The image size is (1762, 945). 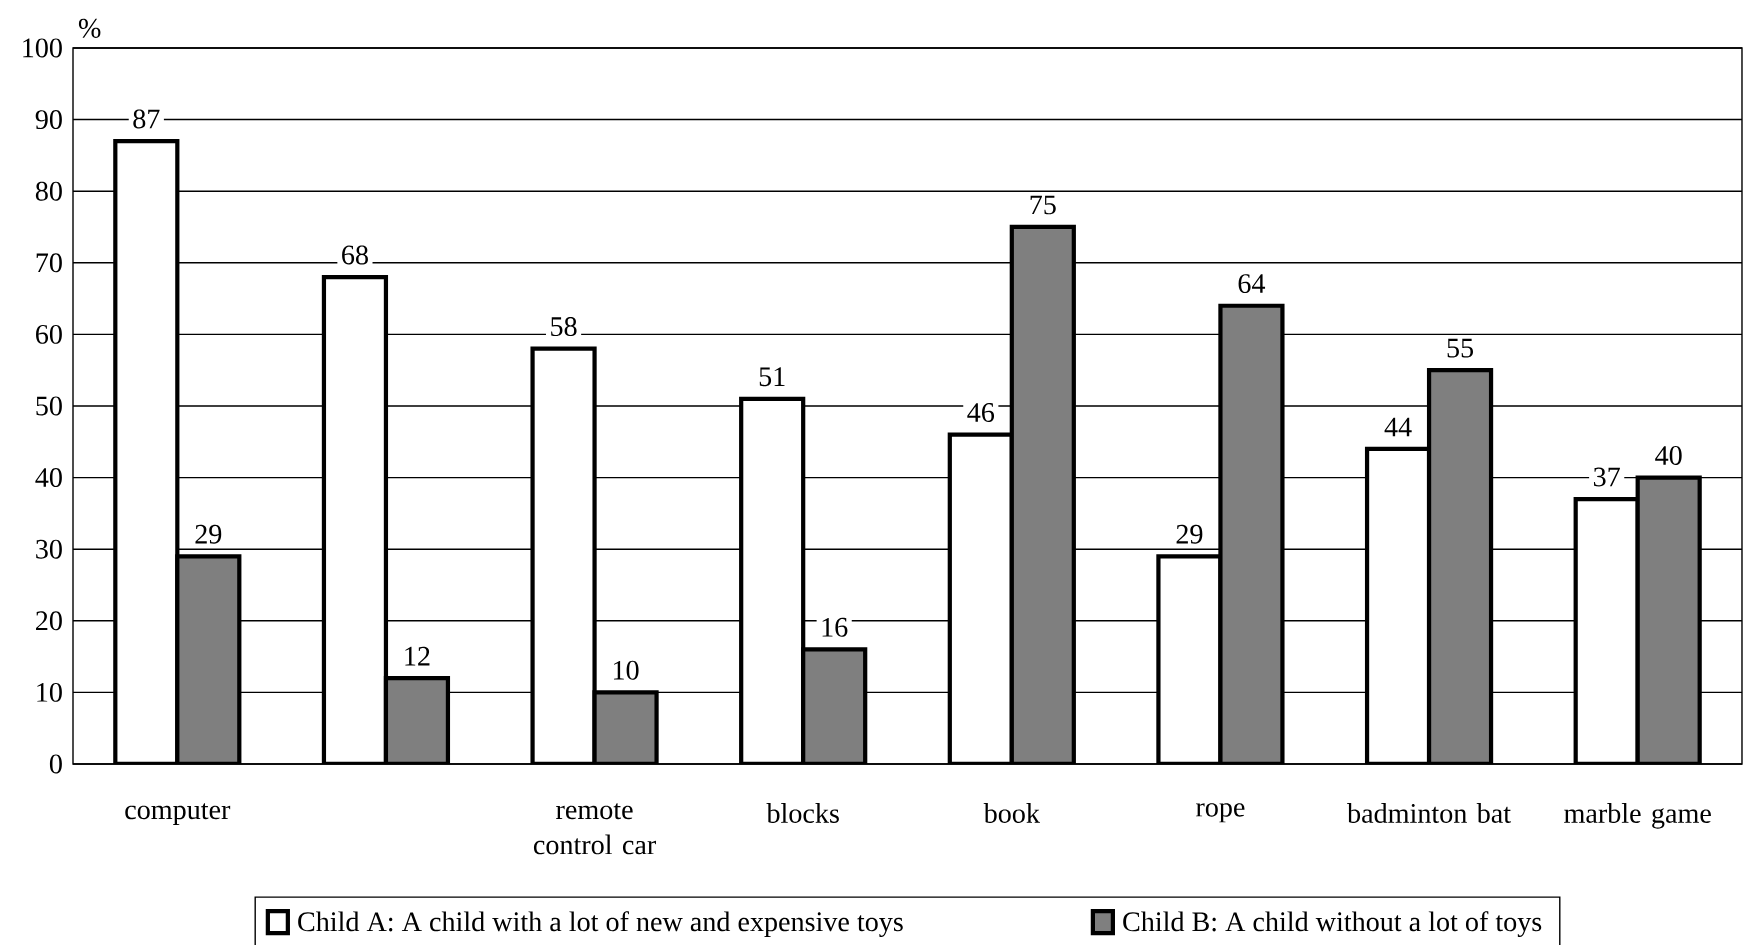 I want to click on y-axis-title: %, so click(x=89, y=28).